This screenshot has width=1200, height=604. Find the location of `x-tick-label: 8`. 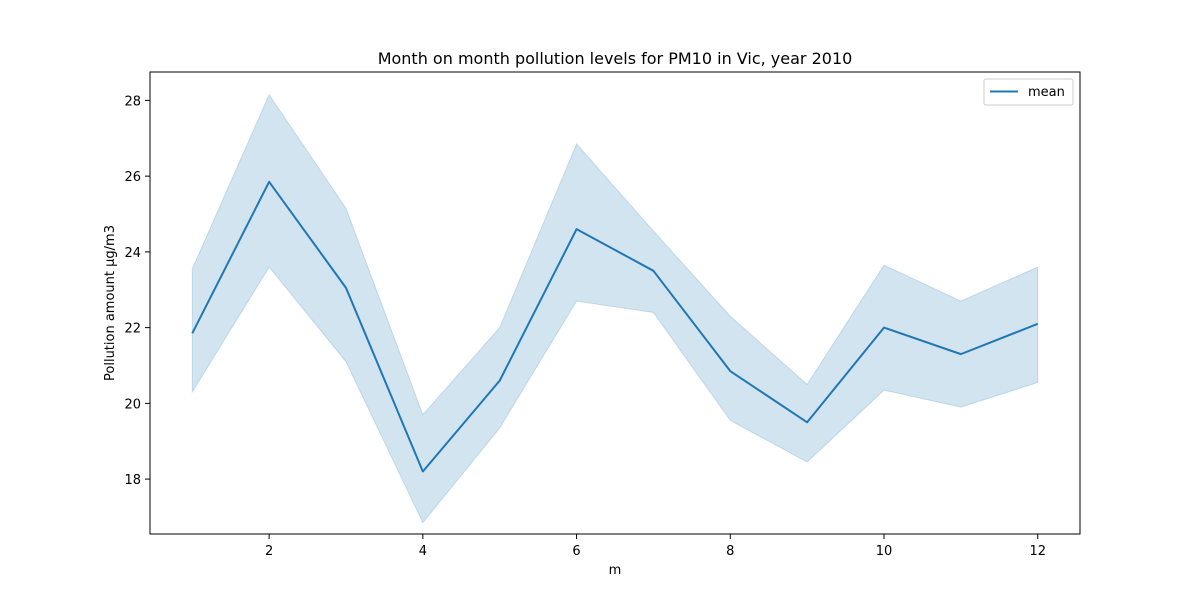

x-tick-label: 8 is located at coordinates (730, 551).